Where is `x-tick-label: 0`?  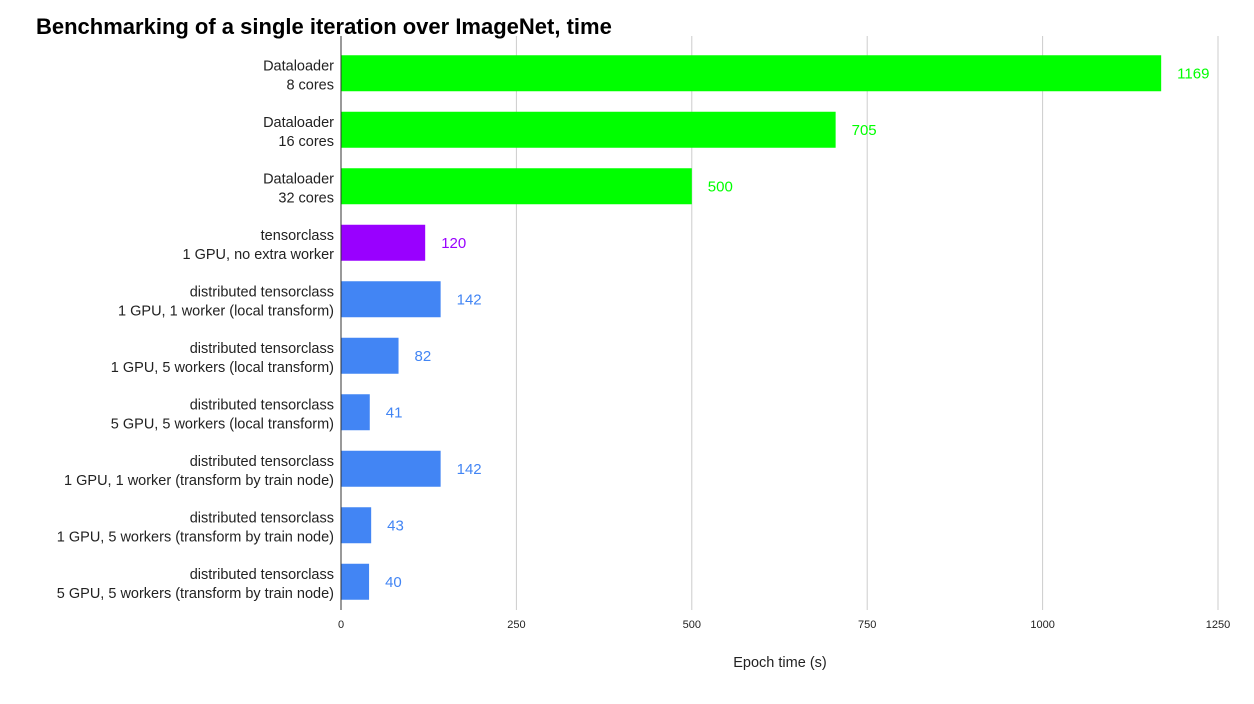 x-tick-label: 0 is located at coordinates (341, 625).